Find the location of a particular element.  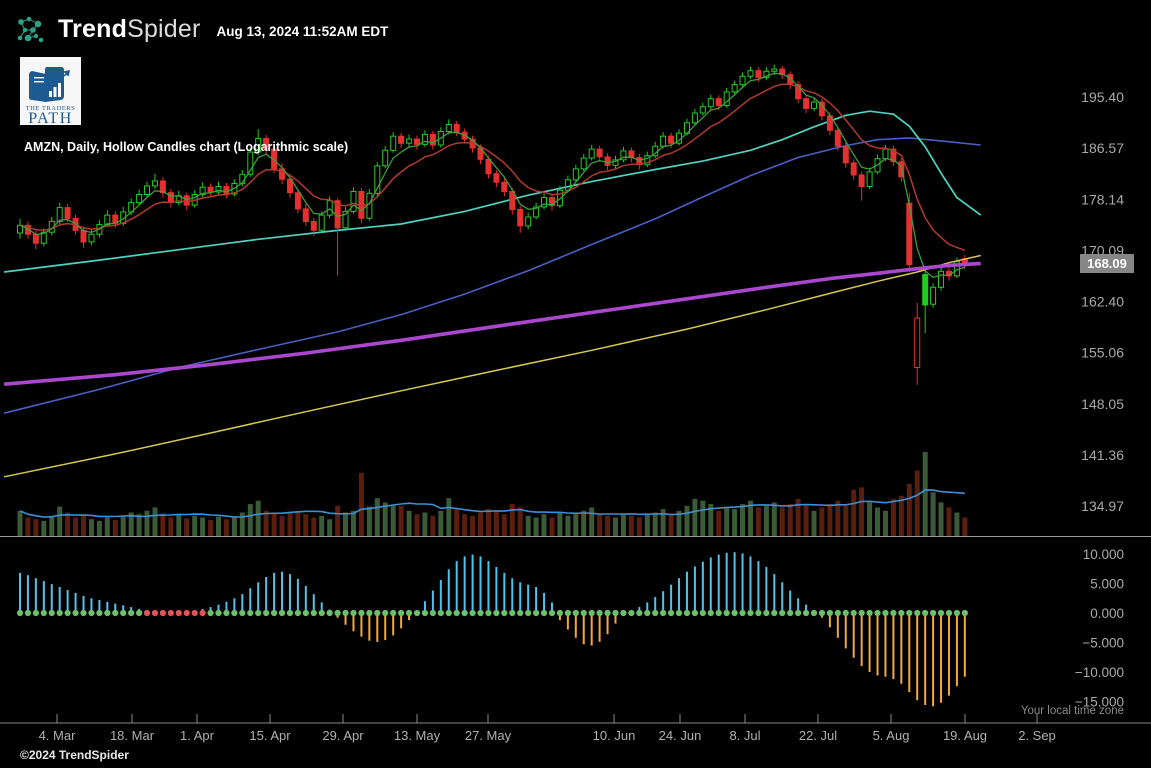

indicator-axis: 10.000 5.000 0.000 −5.000 −10.000 −15.000 is located at coordinates (1099, 628).